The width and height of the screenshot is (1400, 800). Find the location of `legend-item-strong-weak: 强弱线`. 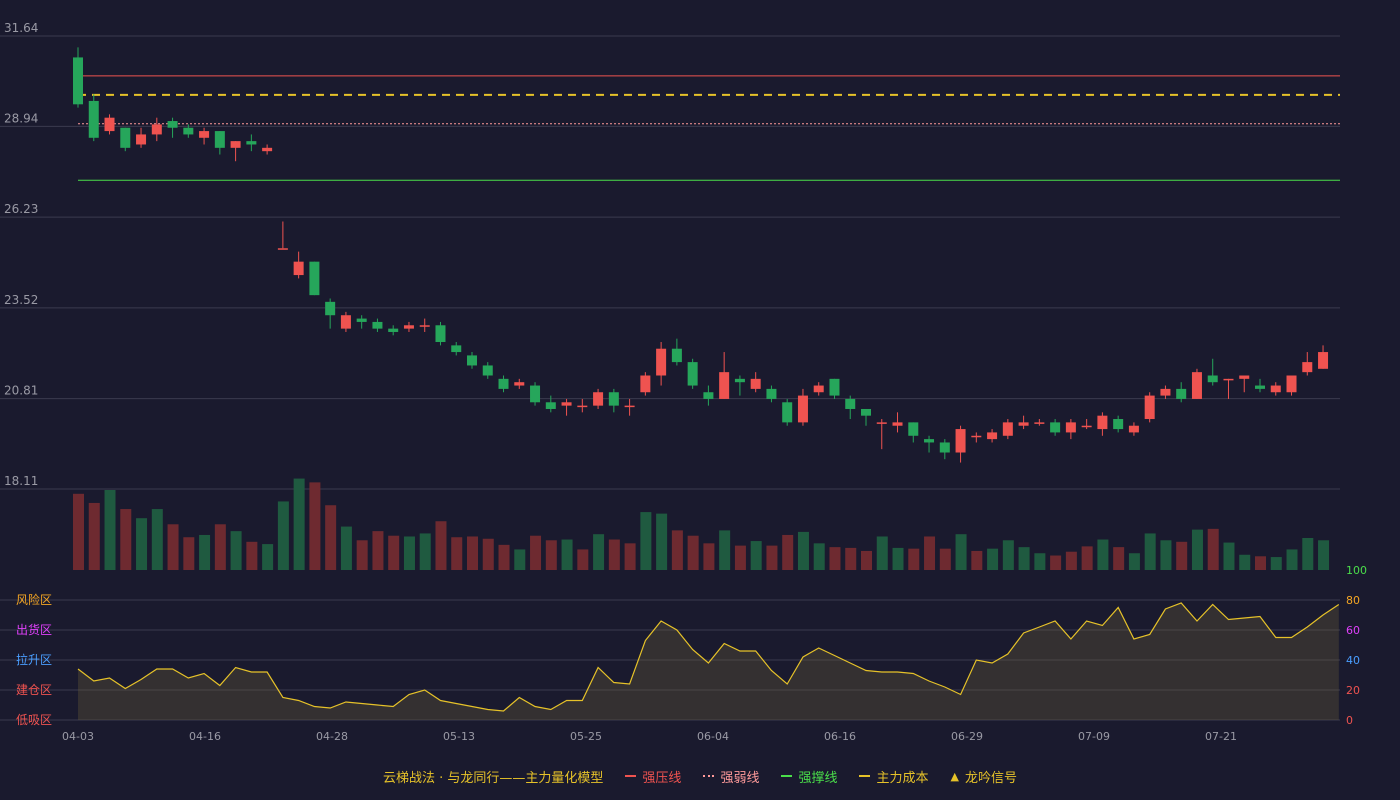

legend-item-strong-weak: 强弱线 is located at coordinates (731, 776).